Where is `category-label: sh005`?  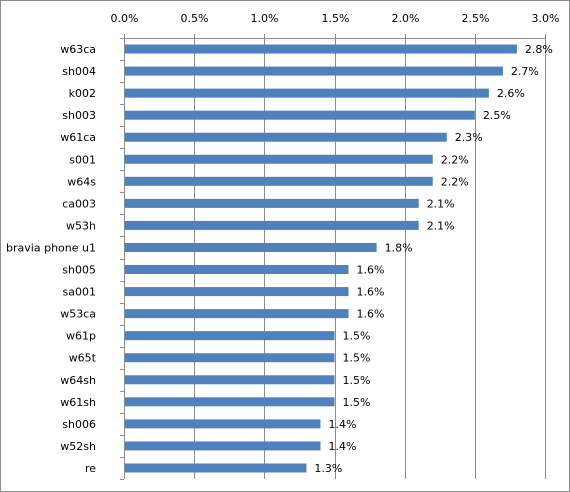 category-label: sh005 is located at coordinates (79, 270).